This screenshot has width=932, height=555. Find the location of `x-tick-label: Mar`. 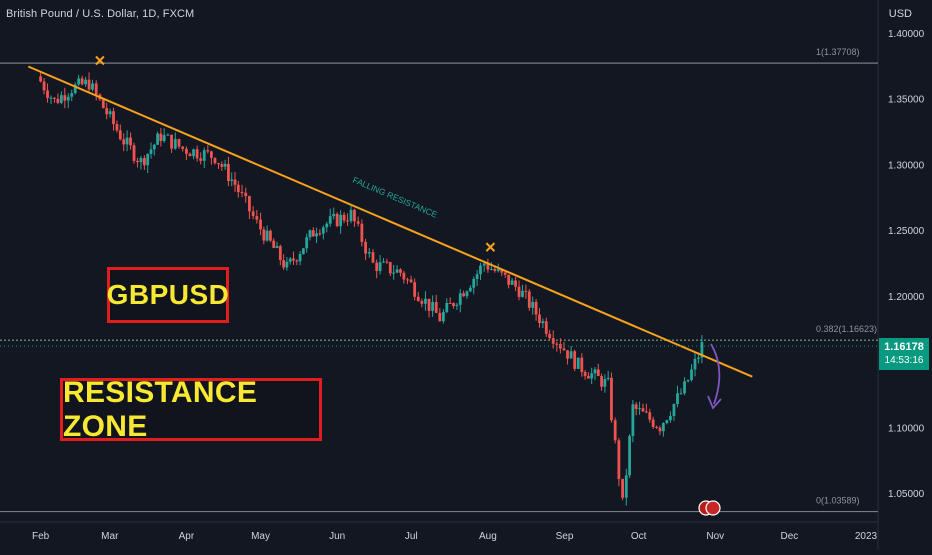

x-tick-label: Mar is located at coordinates (110, 536).